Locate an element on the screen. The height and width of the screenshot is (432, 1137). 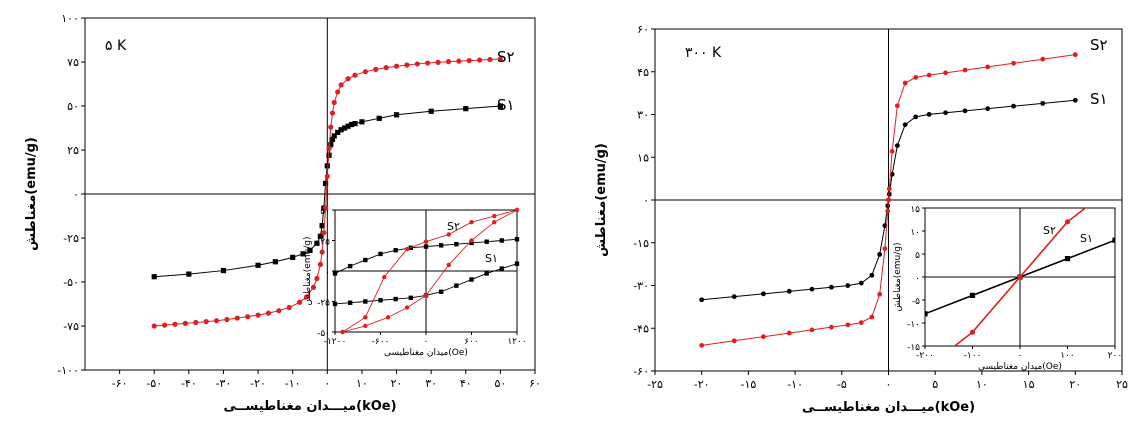
x-tick-label: -۵ is located at coordinates (842, 384).